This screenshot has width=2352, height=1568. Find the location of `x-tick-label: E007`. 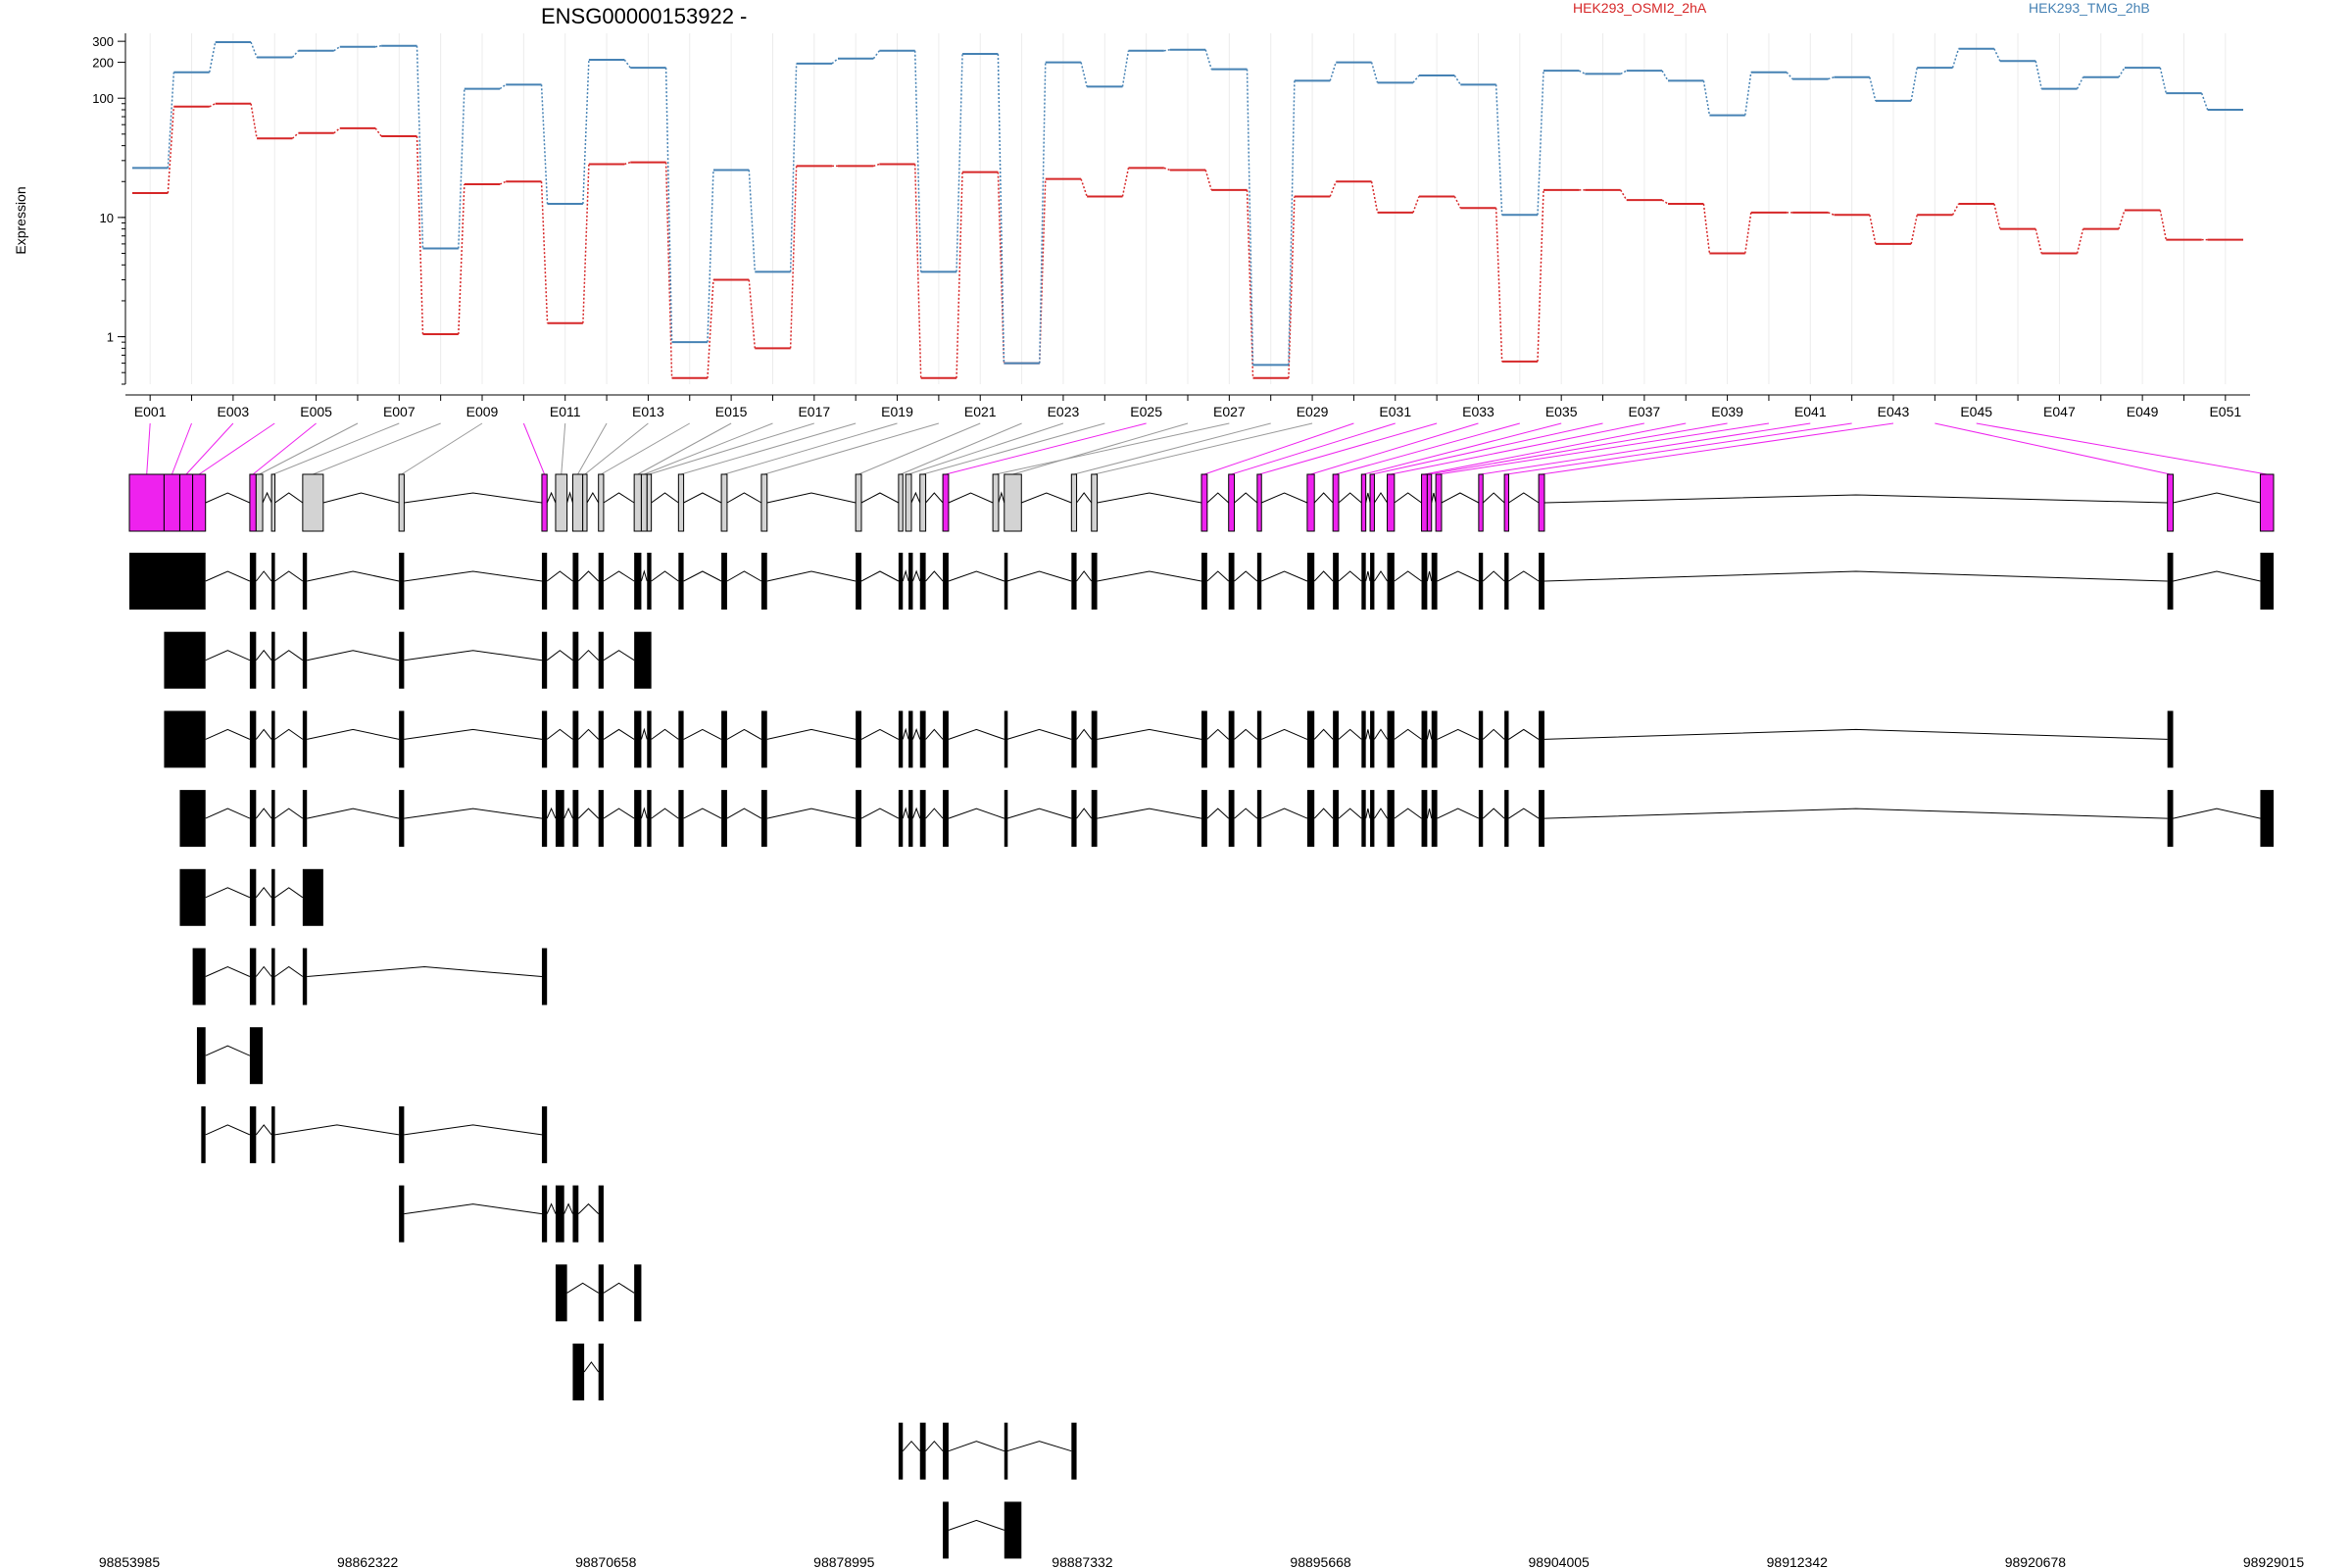

x-tick-label: E007 is located at coordinates (399, 411).